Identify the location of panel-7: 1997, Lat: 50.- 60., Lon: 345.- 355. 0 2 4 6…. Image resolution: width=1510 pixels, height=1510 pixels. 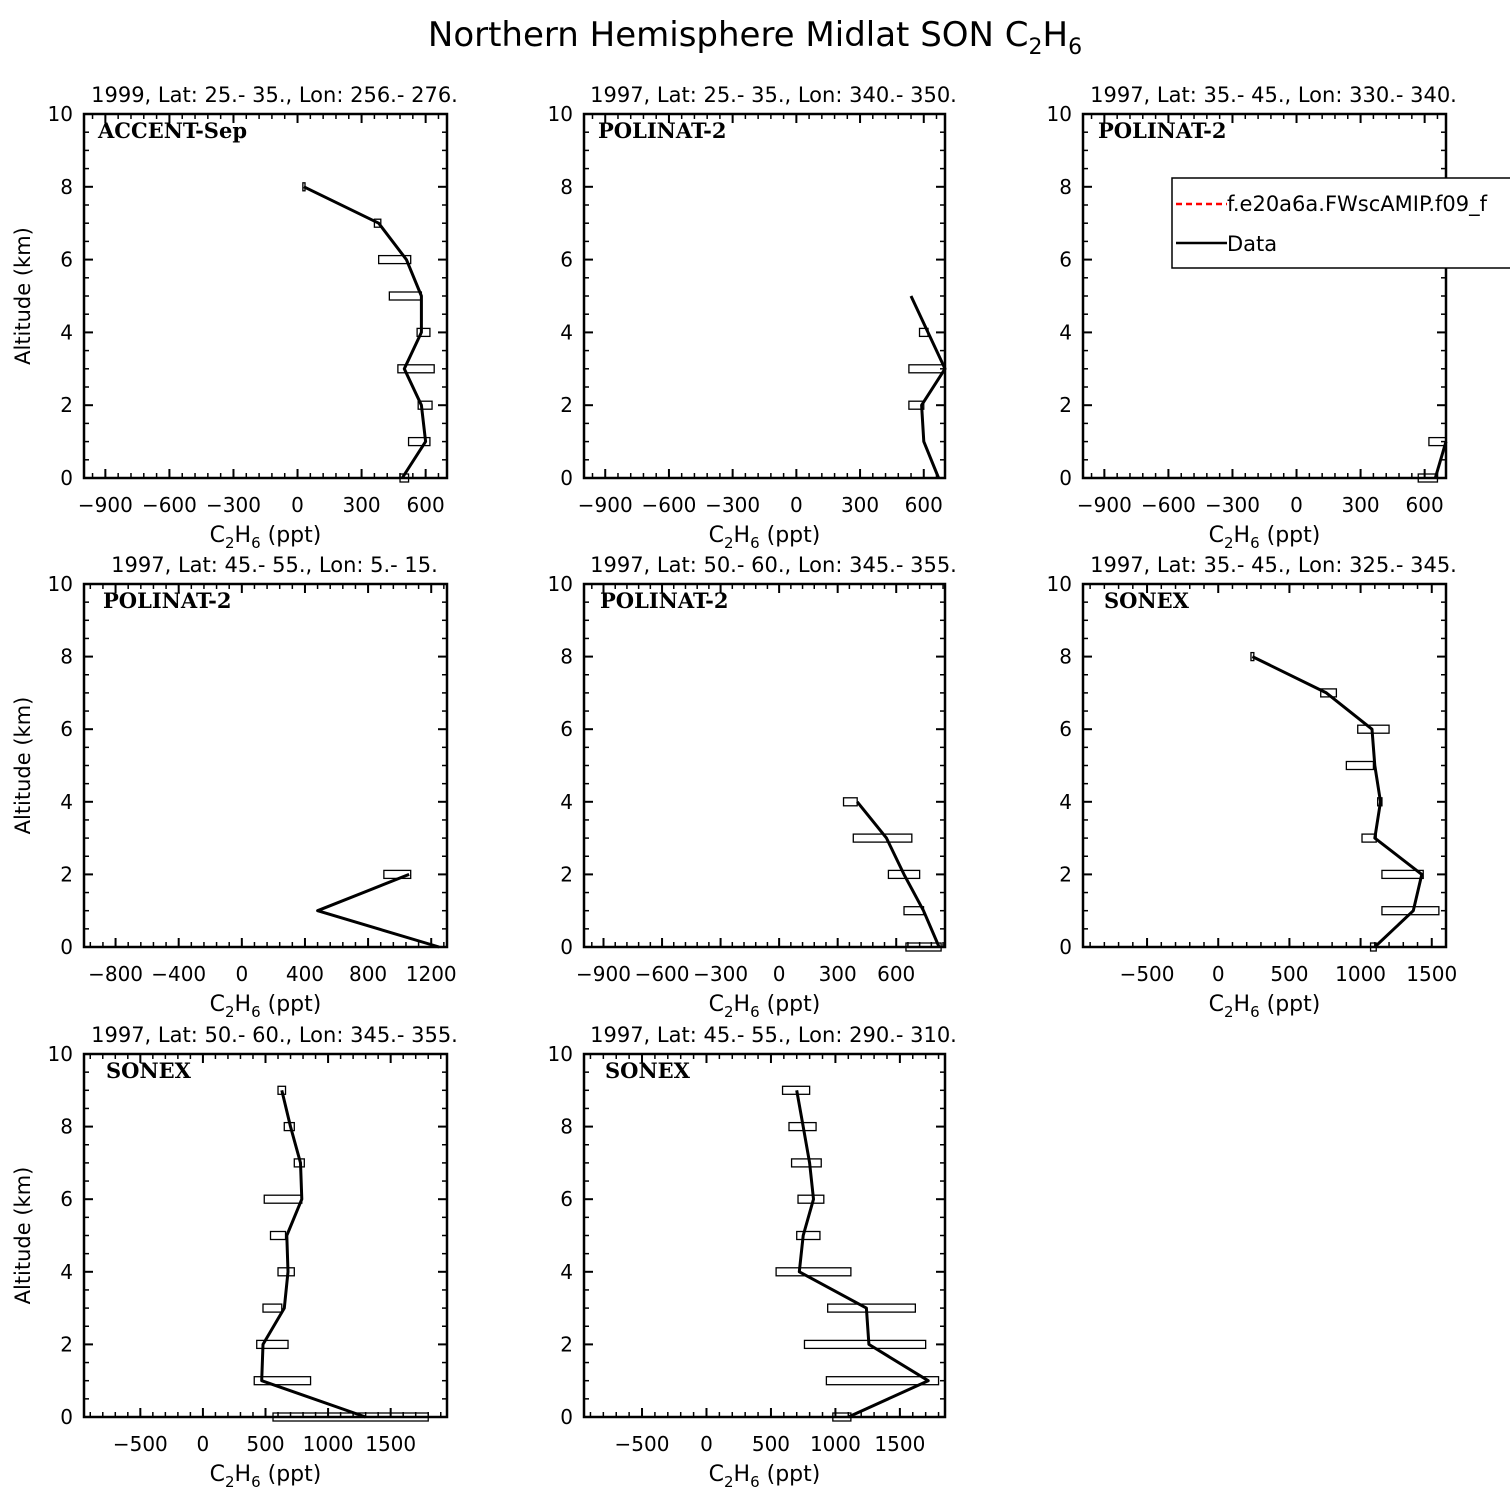
(234, 1257).